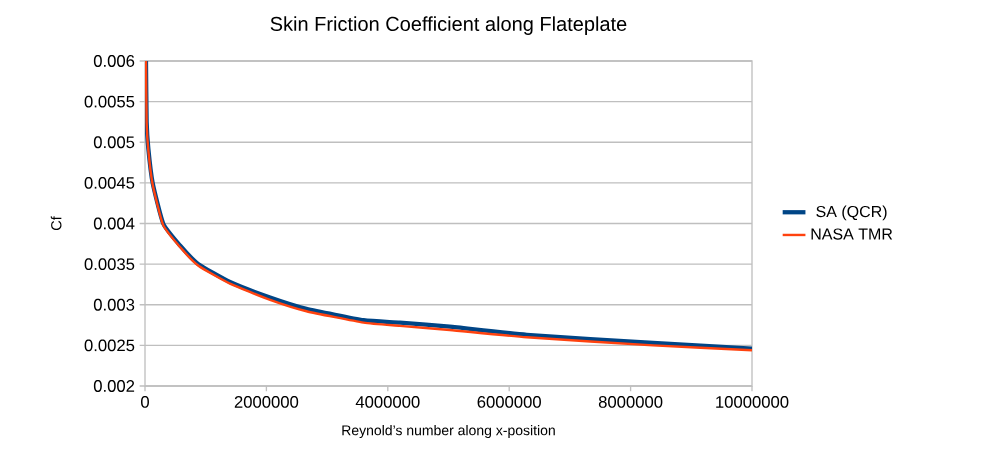  Describe the element at coordinates (56, 223) in the screenshot. I see `y-axis-title: Cf` at that location.